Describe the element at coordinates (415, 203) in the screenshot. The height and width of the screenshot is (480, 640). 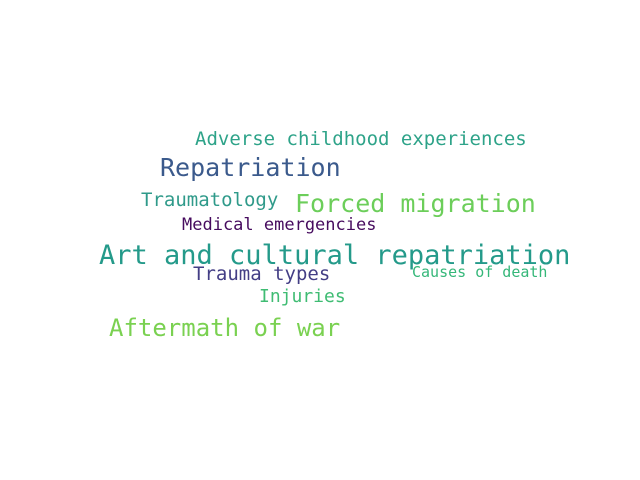
I see `word-forced-migration: Forced migration` at that location.